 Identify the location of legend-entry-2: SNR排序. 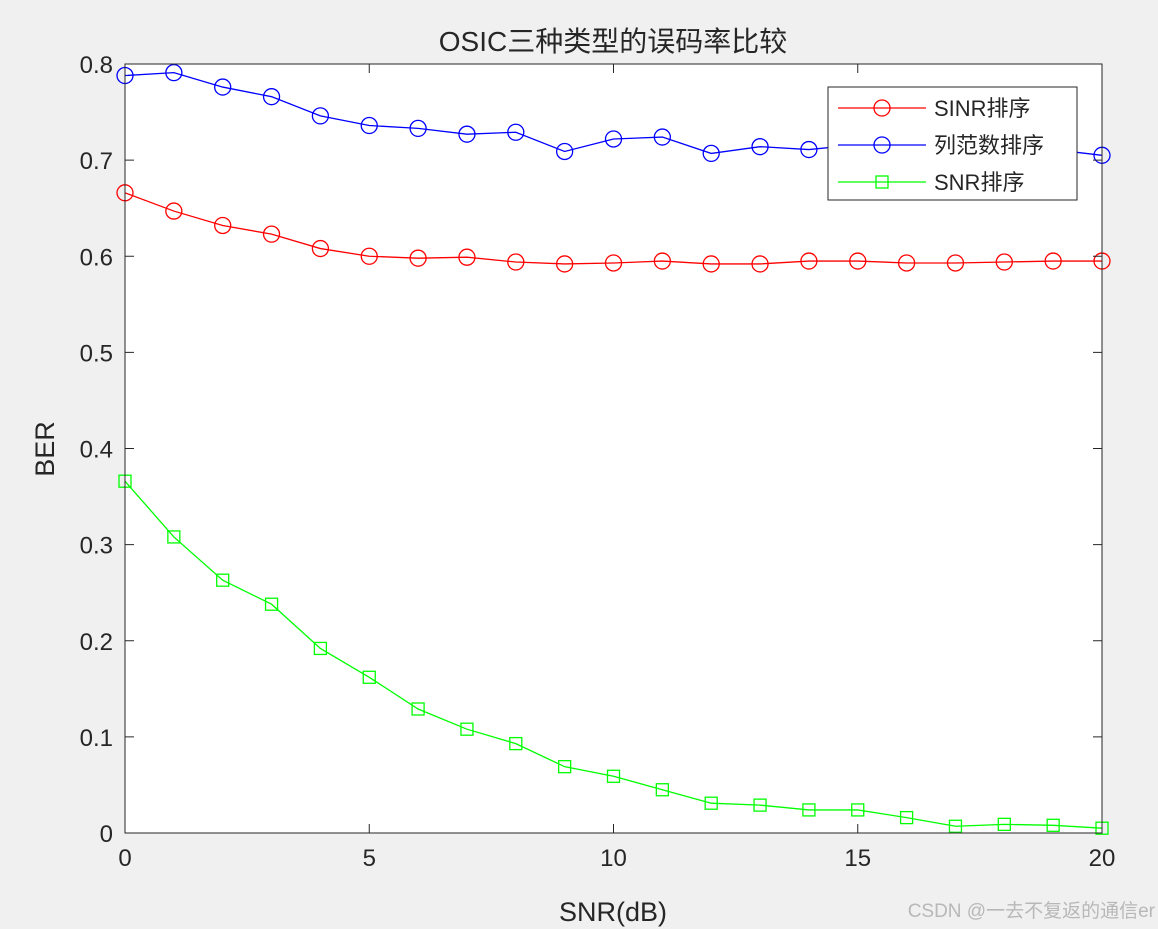
(931, 182).